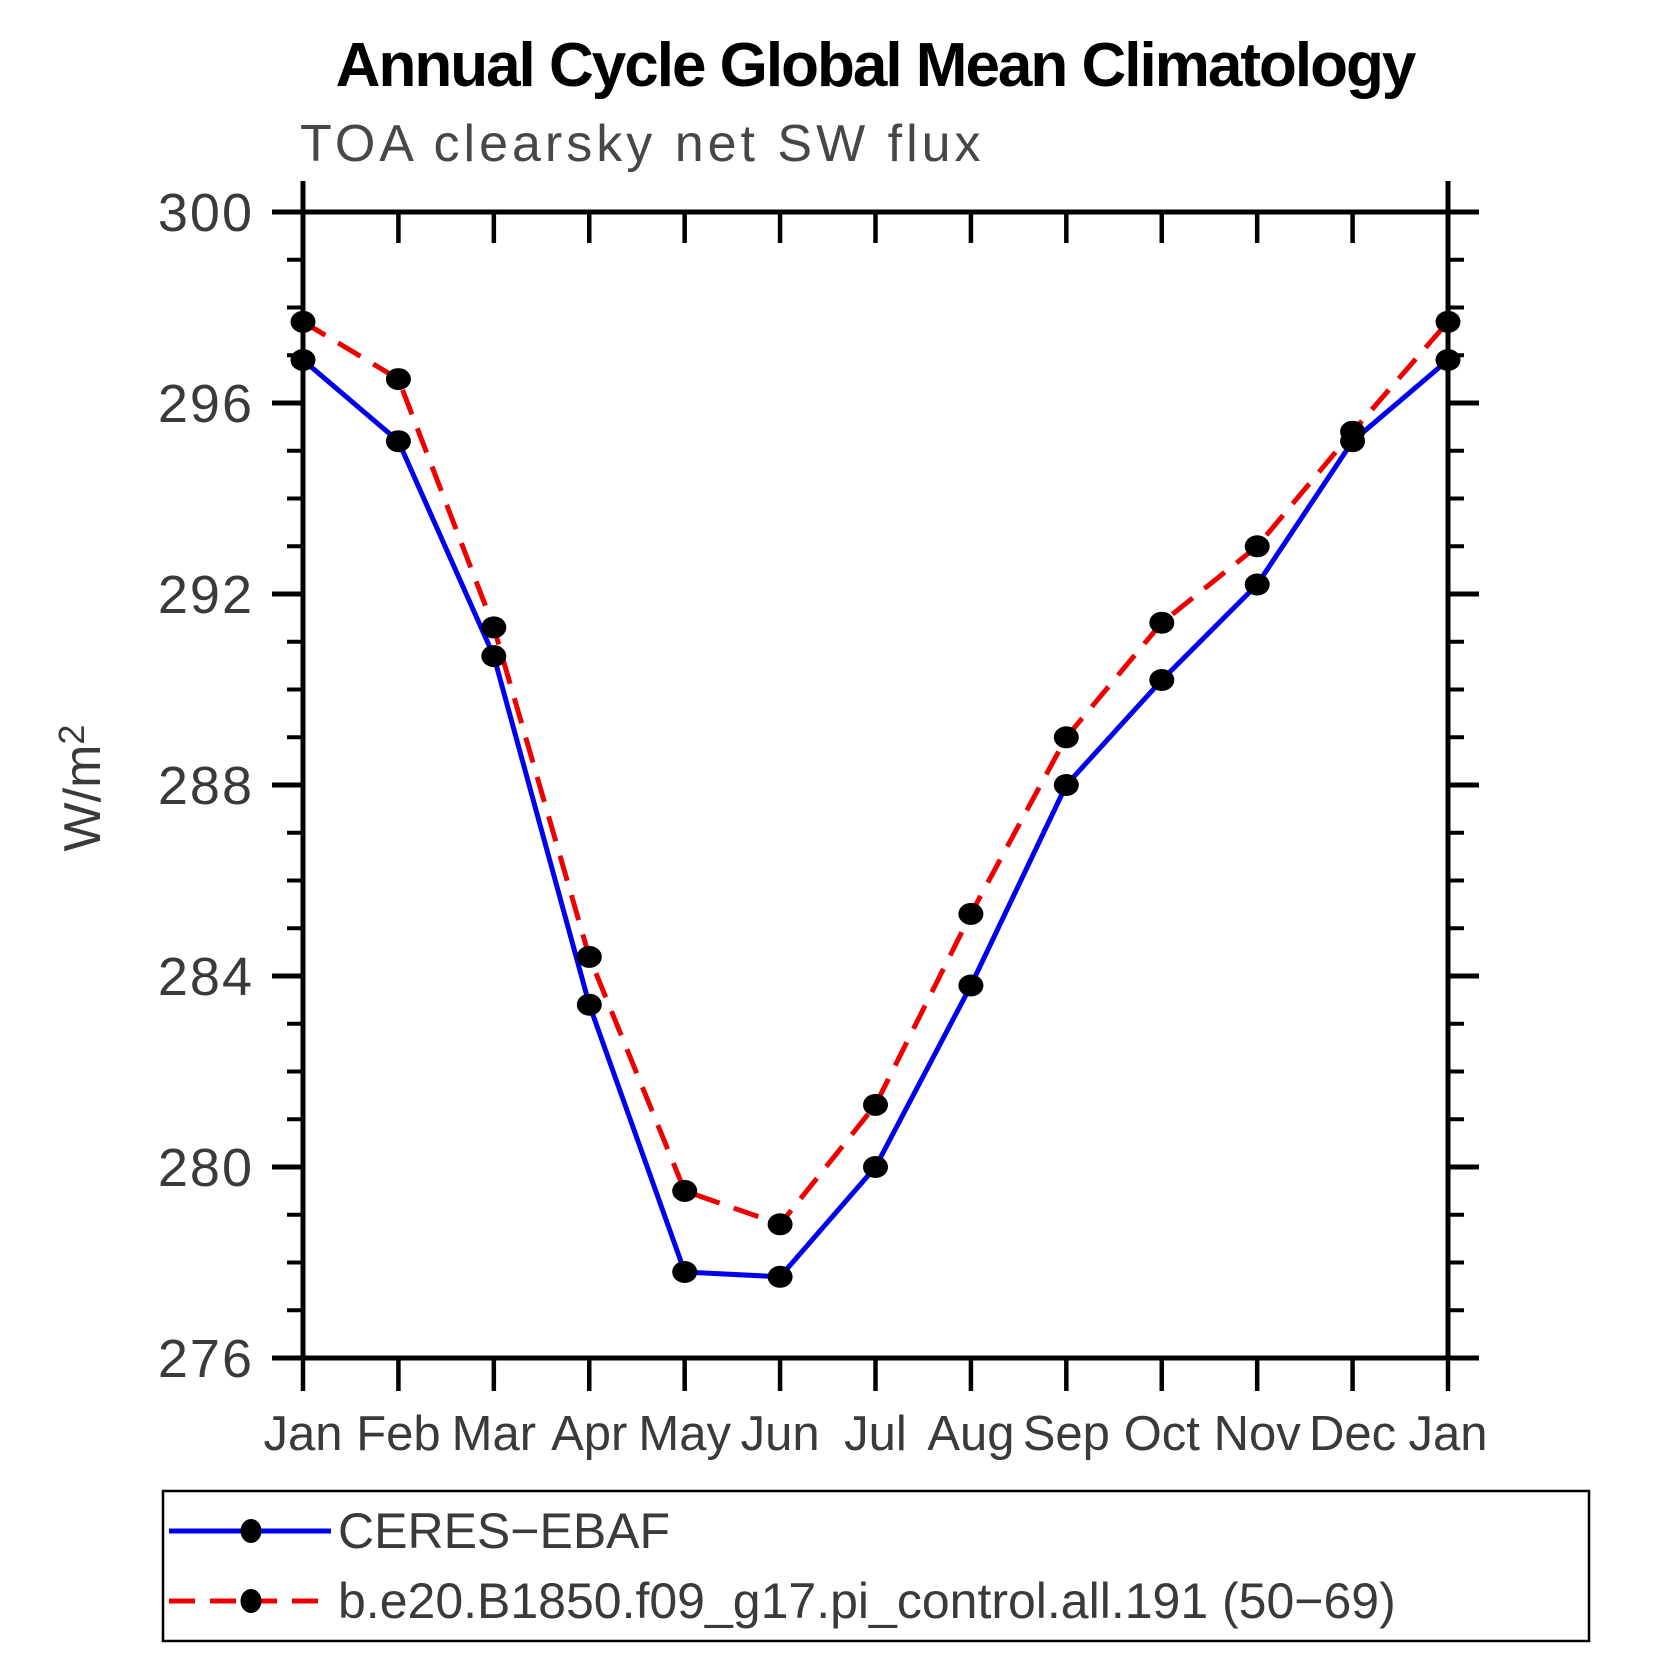  I want to click on y-tick-label: 296, so click(206, 404).